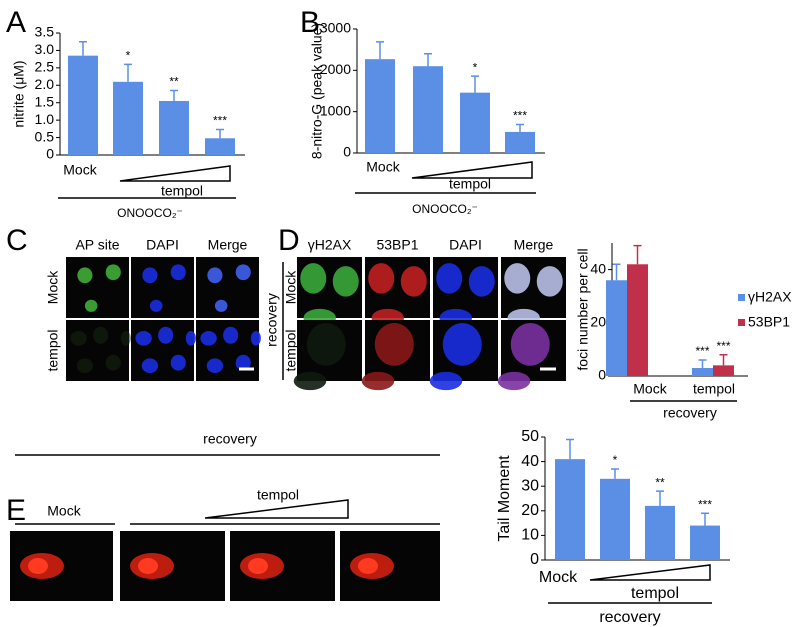 The width and height of the screenshot is (796, 627). Describe the element at coordinates (317, 91) in the screenshot. I see `y-axis-label: 8-nitro-G (peak value)` at that location.